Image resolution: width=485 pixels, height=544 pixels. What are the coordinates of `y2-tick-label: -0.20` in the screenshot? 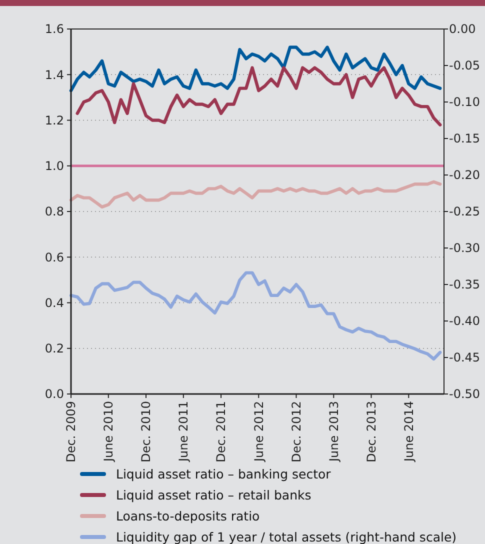 It's located at (464, 175).